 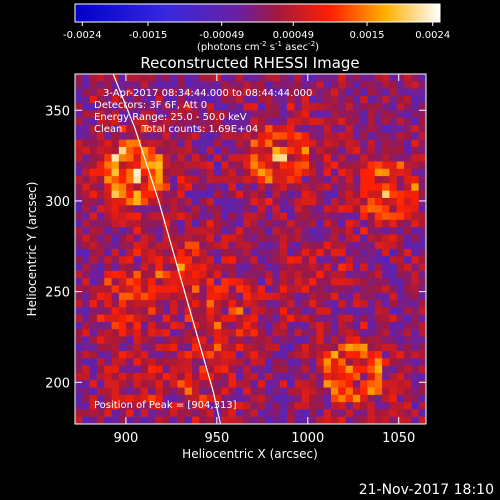 What do you see at coordinates (426, 490) in the screenshot?
I see `footer-date: 21-Nov-2017 18:10` at bounding box center [426, 490].